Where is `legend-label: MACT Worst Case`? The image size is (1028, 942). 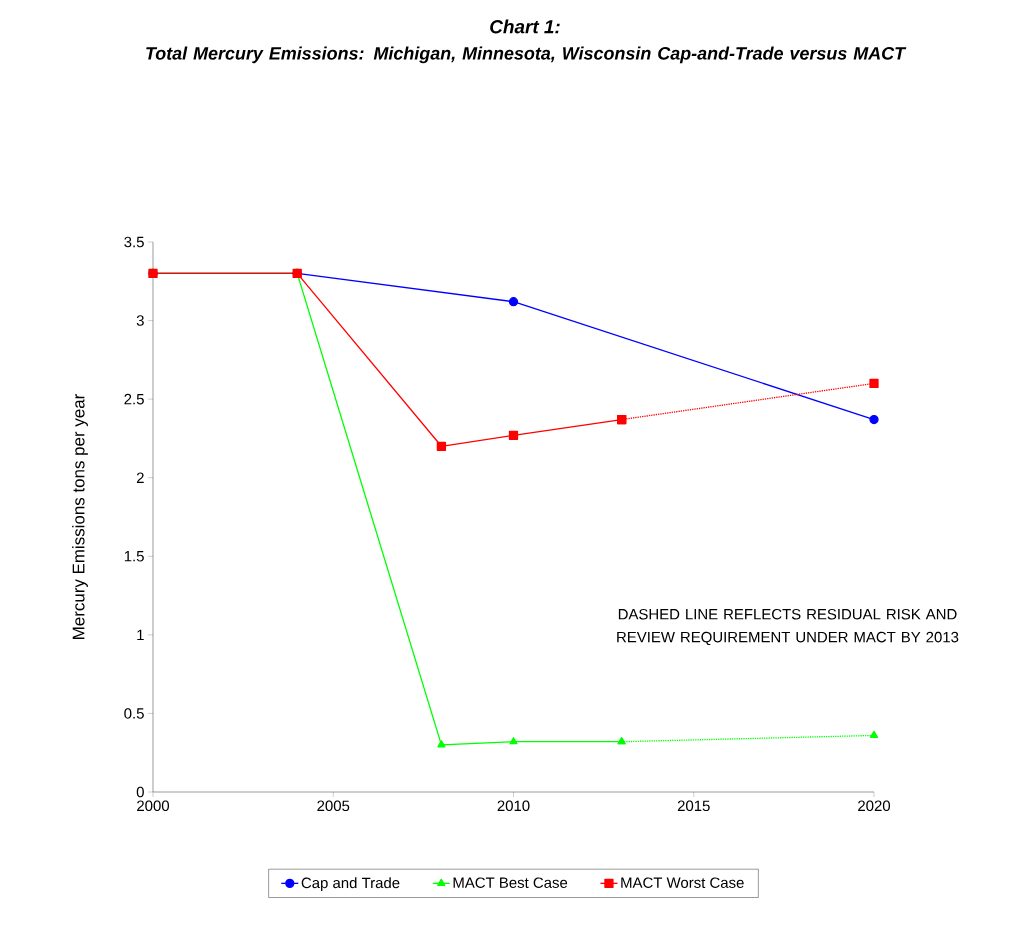 legend-label: MACT Worst Case is located at coordinates (682, 882).